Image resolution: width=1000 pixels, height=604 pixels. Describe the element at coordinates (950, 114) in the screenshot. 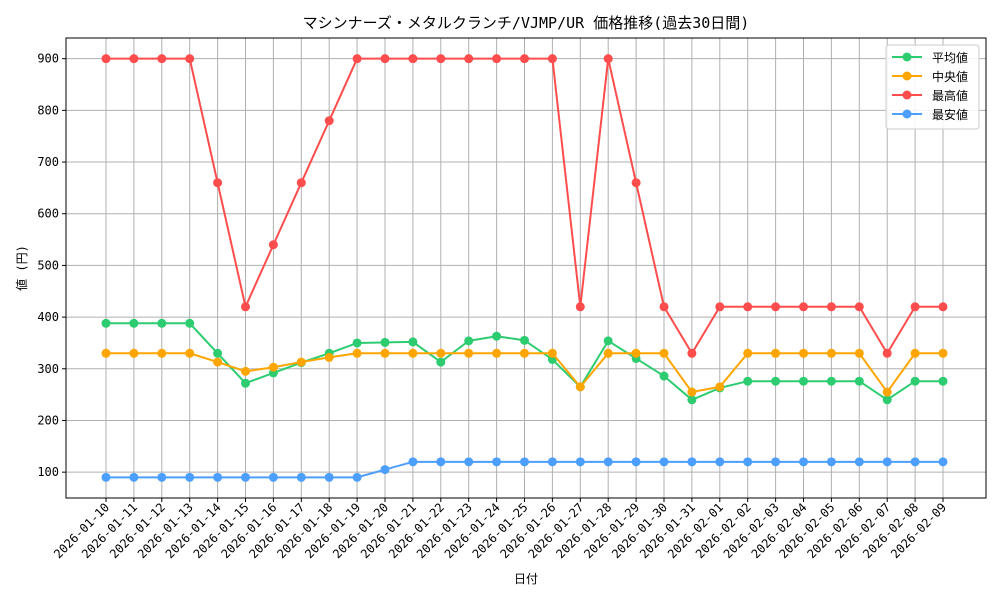

I see `legend-label: 最安値` at that location.